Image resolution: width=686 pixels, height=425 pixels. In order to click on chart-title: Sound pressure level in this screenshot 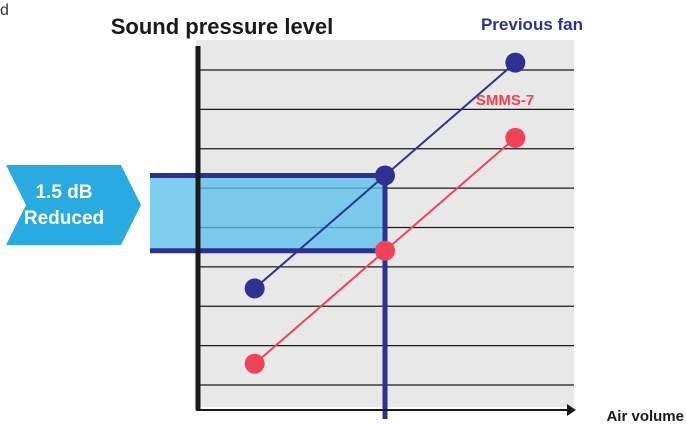, I will do `click(222, 26)`.